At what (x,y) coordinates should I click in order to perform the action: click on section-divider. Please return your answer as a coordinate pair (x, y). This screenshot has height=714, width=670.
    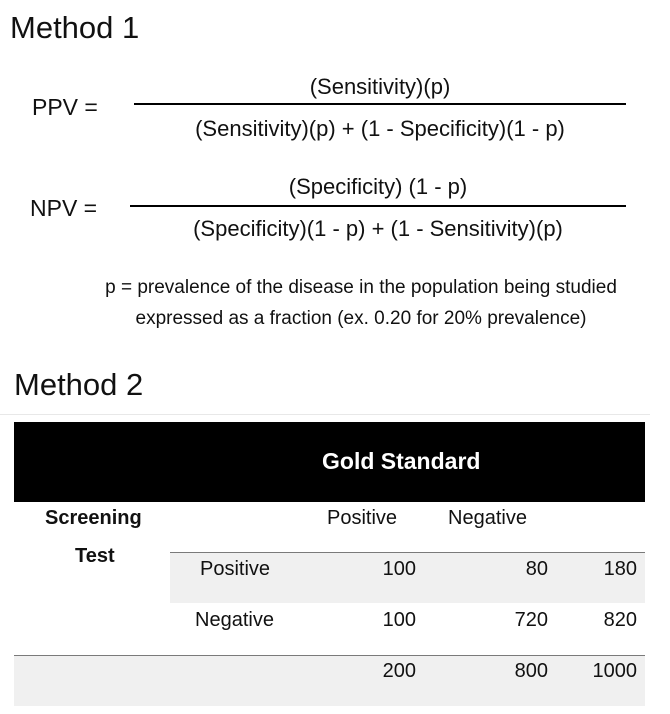
    Looking at the image, I should click on (325, 414).